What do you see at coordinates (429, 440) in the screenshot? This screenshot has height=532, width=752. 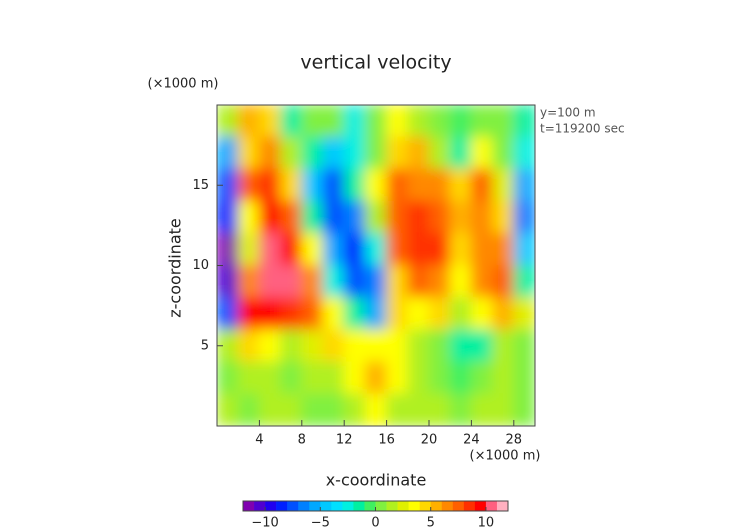 I see `x-tick-label: 20` at bounding box center [429, 440].